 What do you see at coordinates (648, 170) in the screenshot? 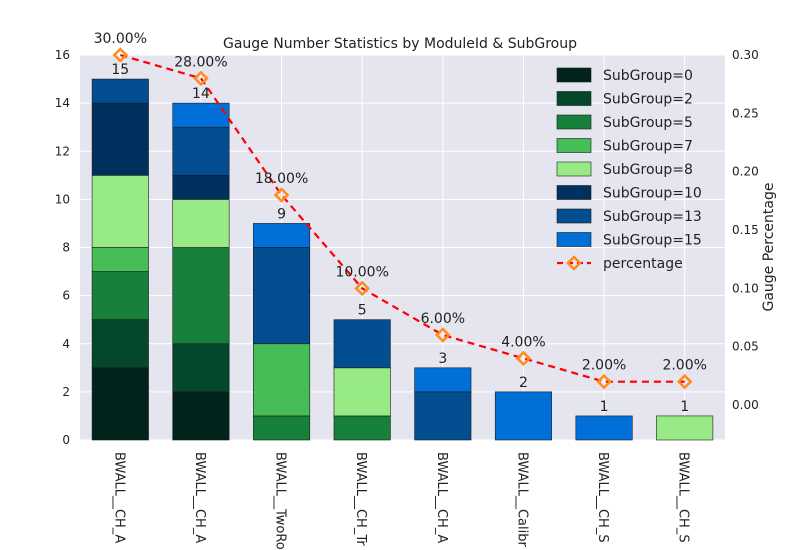
I see `legend-label: SubGroup=8` at bounding box center [648, 170].